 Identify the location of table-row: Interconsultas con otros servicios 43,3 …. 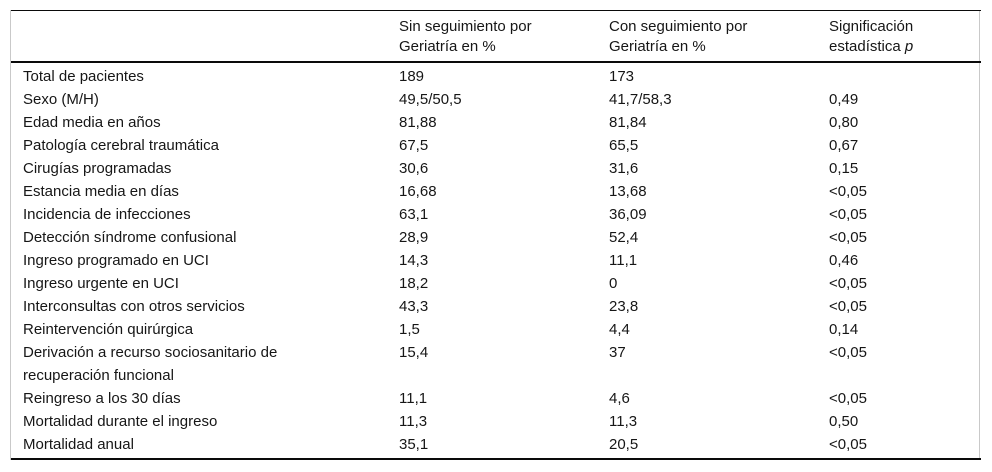
(496, 306).